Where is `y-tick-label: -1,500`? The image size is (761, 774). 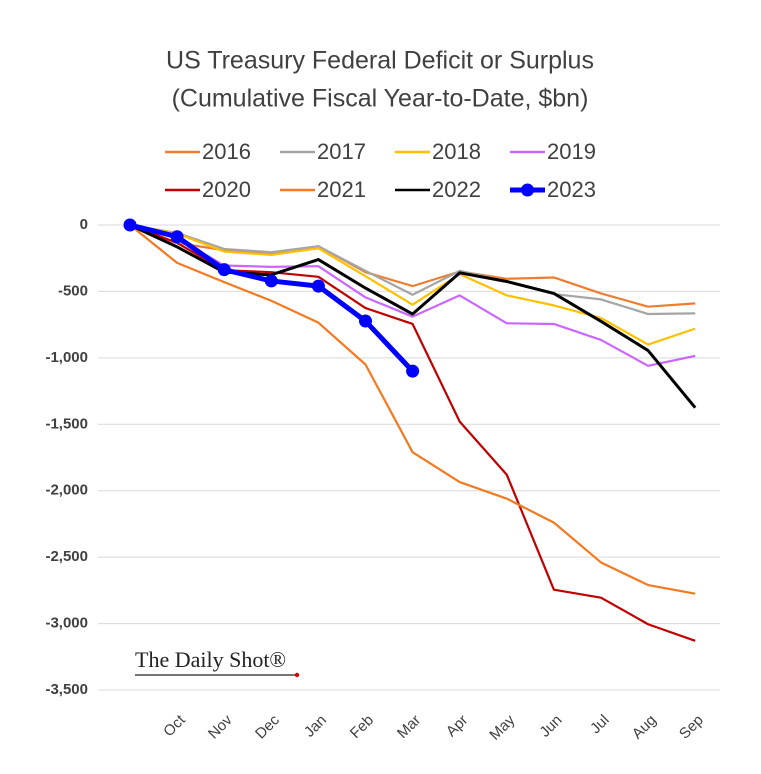
y-tick-label: -1,500 is located at coordinates (66, 423).